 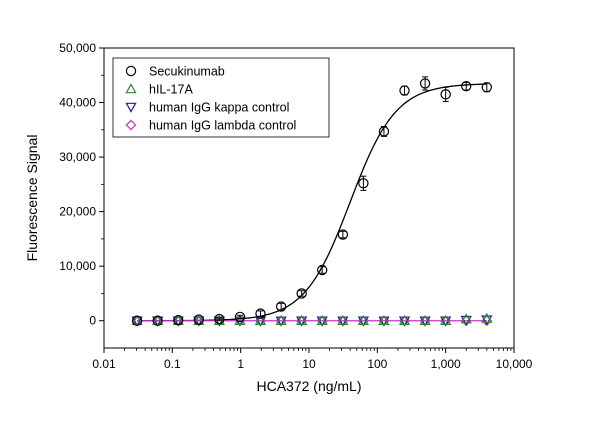 I want to click on legend-human-igg-kappa-control-label: human IgG kappa control, so click(x=219, y=108).